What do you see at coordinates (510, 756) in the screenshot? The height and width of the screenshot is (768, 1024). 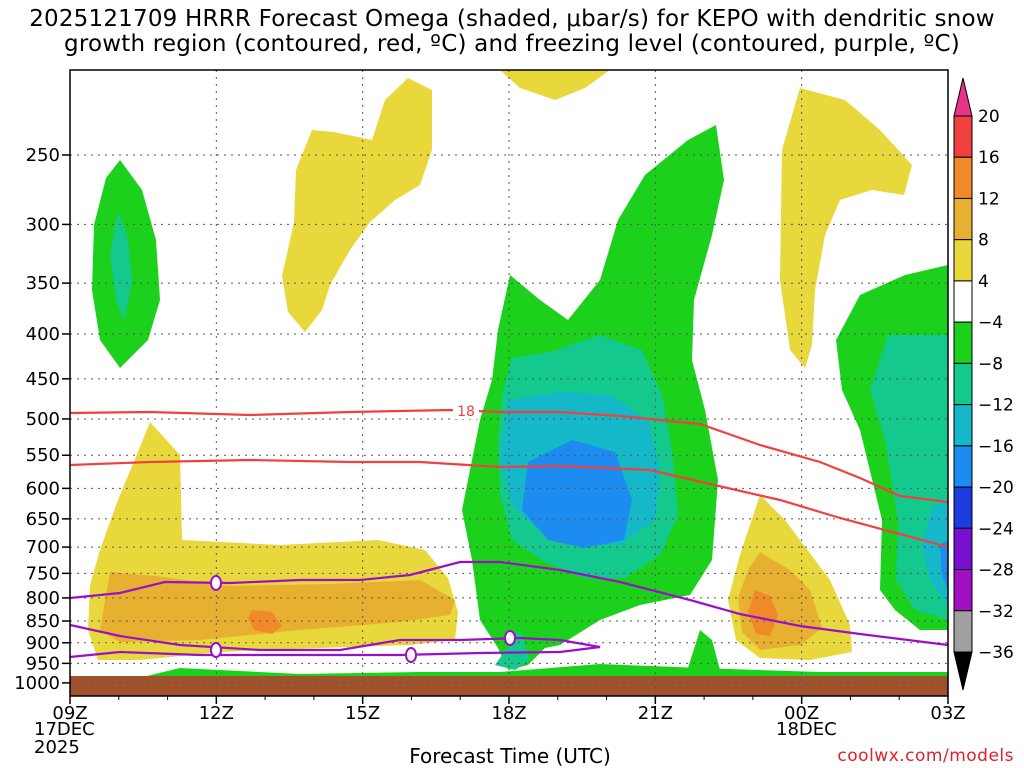 I see `x-axis-title: Forecast Time (UTC)` at bounding box center [510, 756].